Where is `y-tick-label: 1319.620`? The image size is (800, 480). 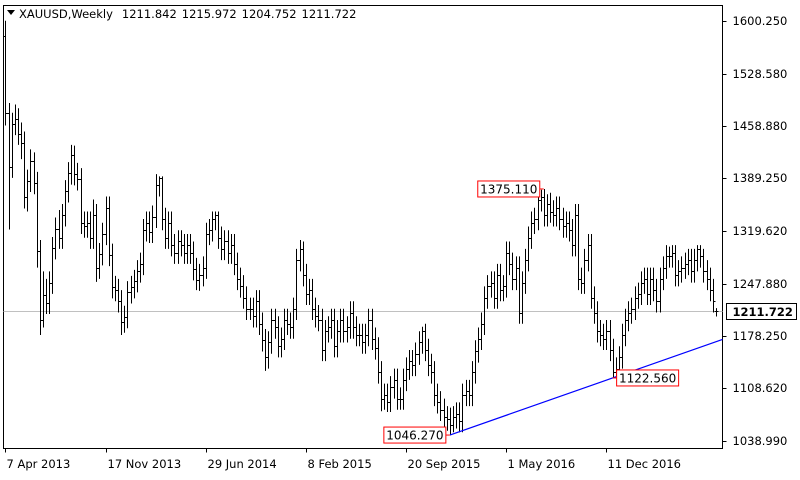
y-tick-label: 1319.620 is located at coordinates (760, 231).